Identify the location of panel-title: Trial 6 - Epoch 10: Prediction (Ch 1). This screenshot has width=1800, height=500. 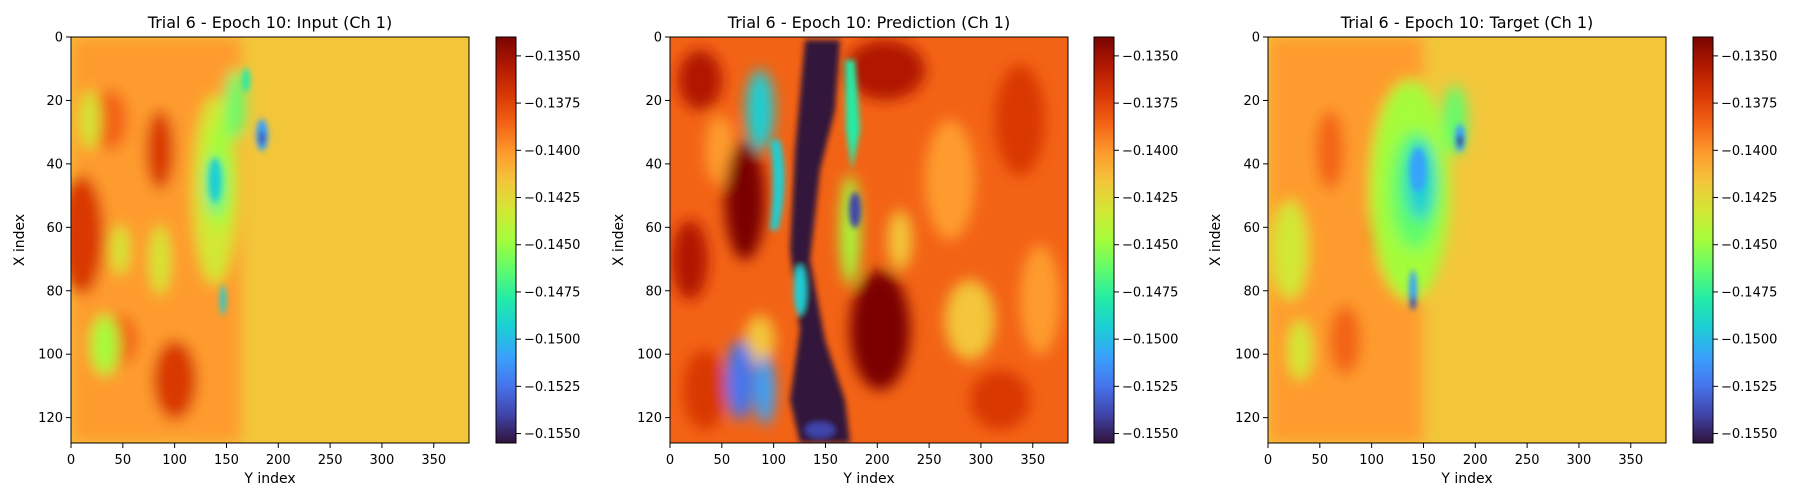
(868, 22).